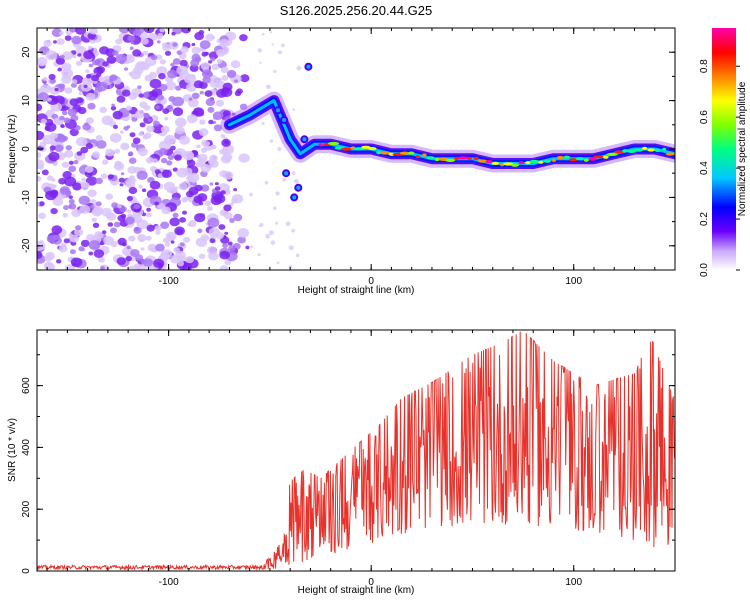  I want to click on y-tick-label: 600, so click(26, 385).